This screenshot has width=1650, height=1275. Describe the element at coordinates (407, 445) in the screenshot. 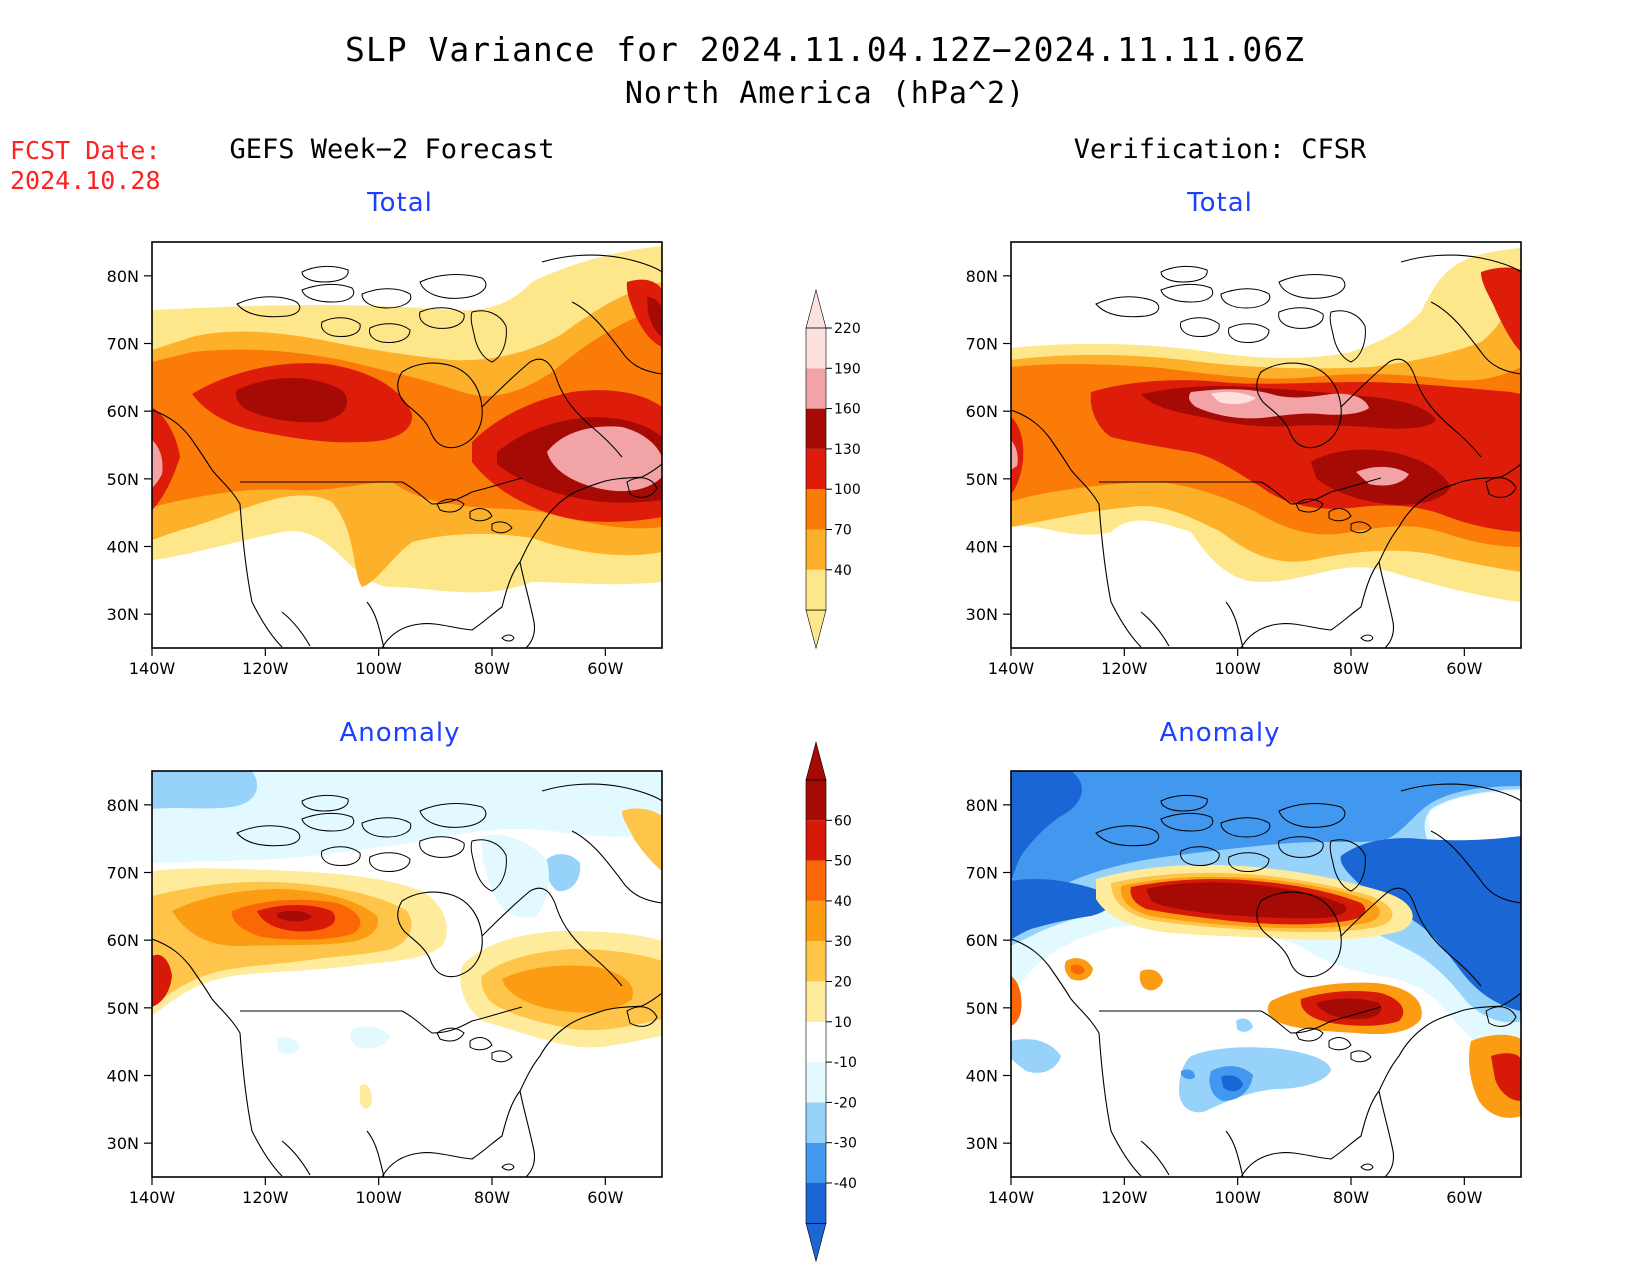

I see `forecast-total-field` at that location.